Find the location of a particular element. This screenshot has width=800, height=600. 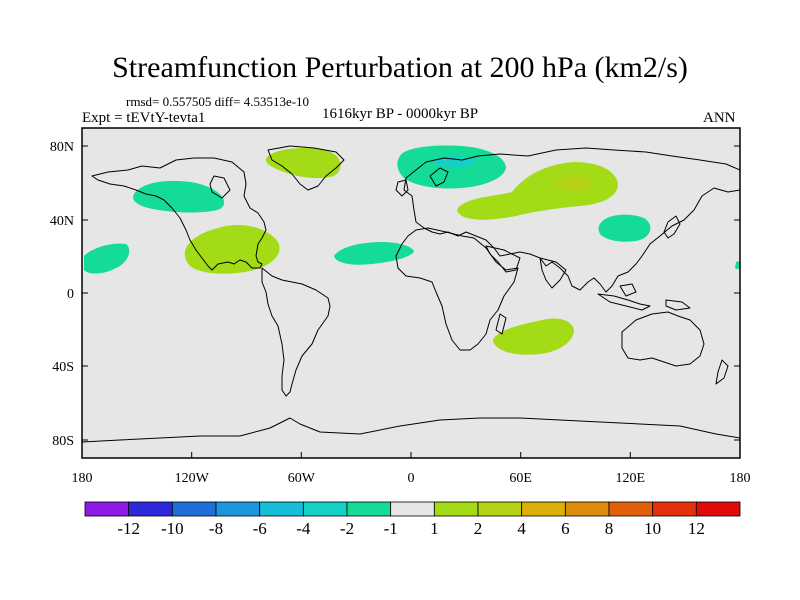

anomaly-western-canada is located at coordinates (179, 196).